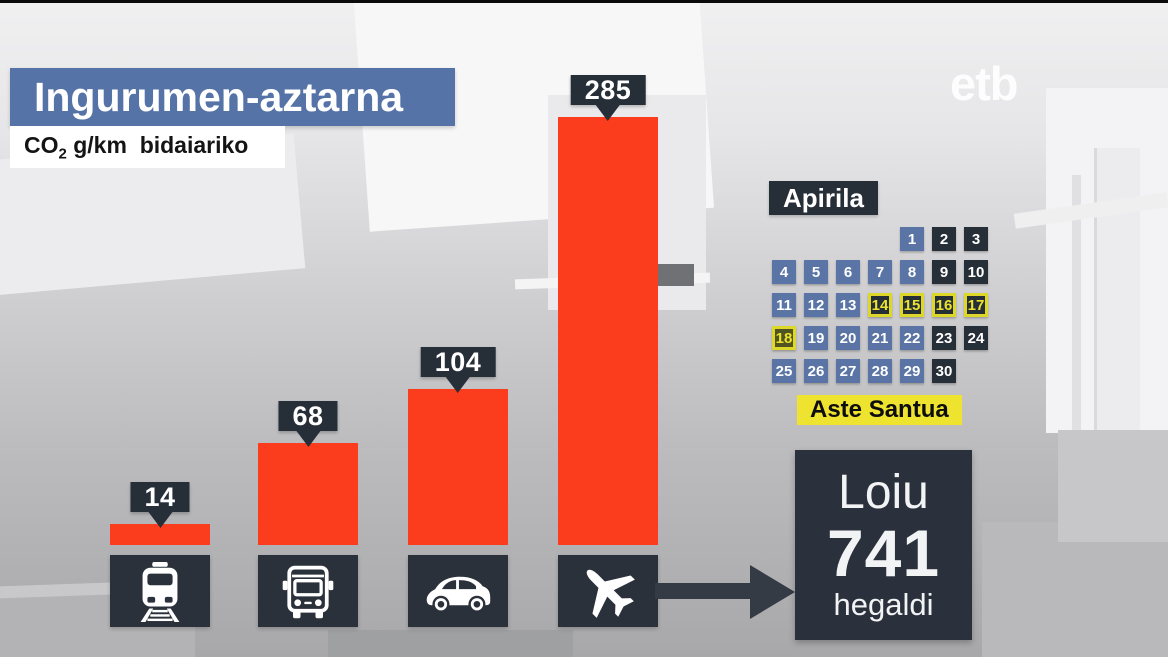  I want to click on value-car: 104, so click(458, 362).